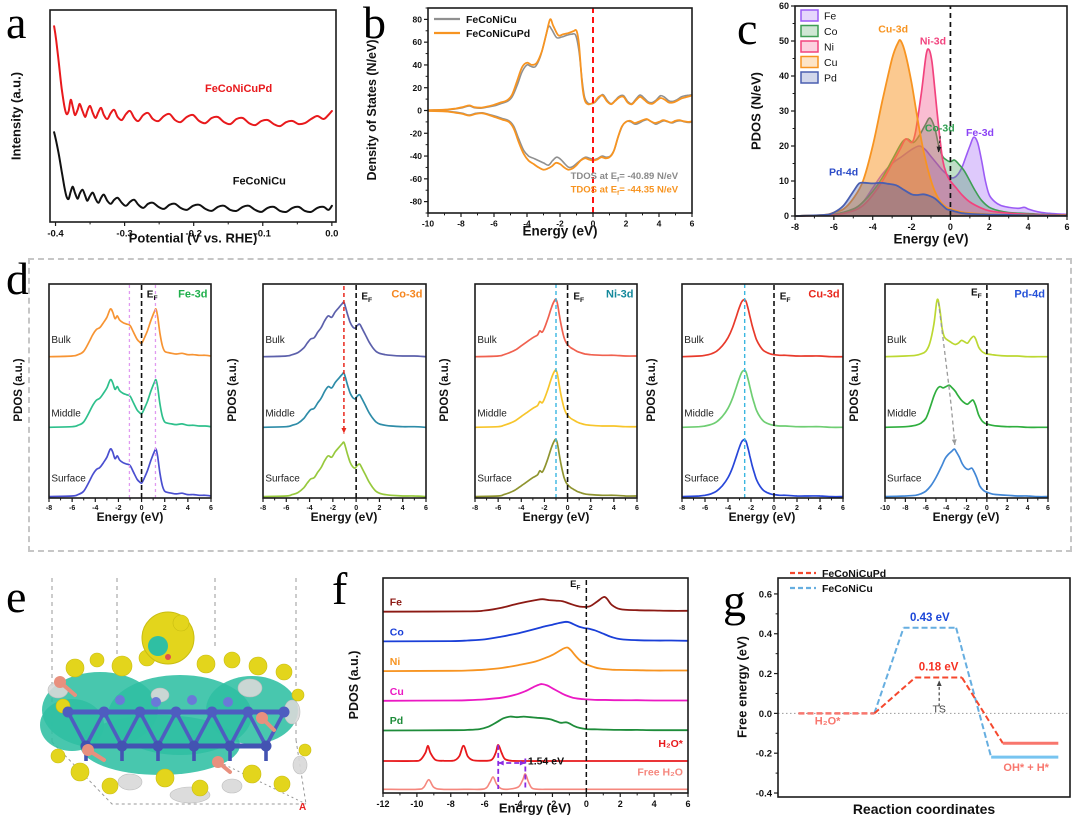 The width and height of the screenshot is (1080, 826). Describe the element at coordinates (340, 588) in the screenshot. I see `panel-f-letter: f` at that location.